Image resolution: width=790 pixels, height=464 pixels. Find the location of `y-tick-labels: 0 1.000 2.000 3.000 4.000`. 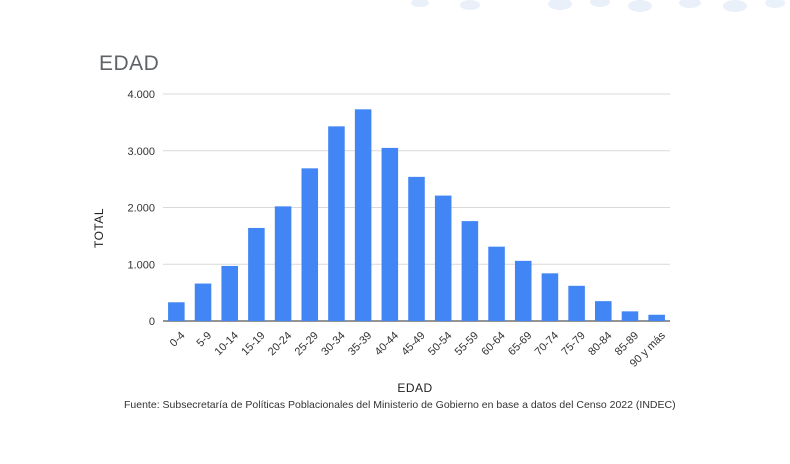

y-tick-labels: 0 1.000 2.000 3.000 4.000 is located at coordinates (141, 208).